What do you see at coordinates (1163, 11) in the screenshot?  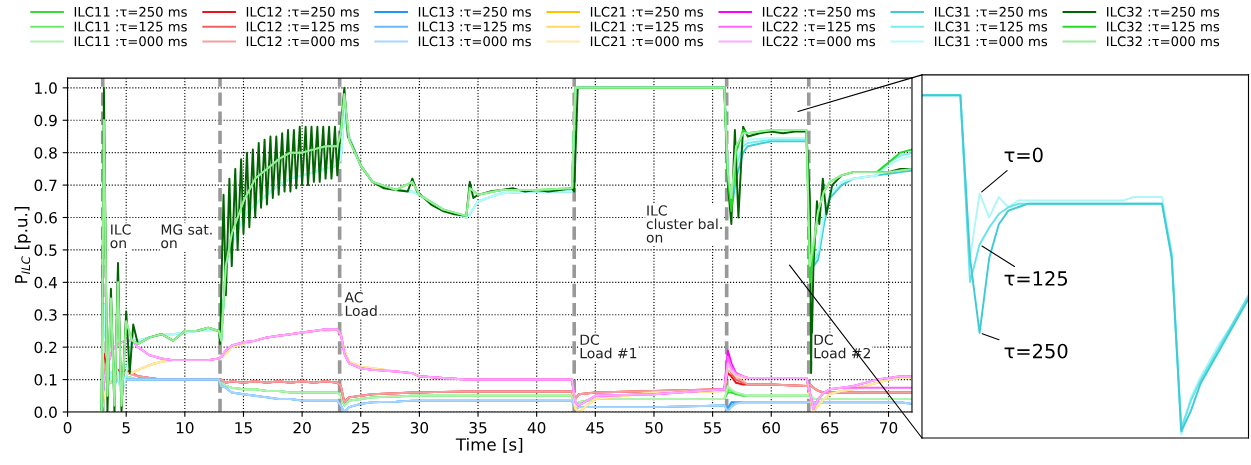 I see `legend-label: ILC32 :τ=250 ms` at bounding box center [1163, 11].